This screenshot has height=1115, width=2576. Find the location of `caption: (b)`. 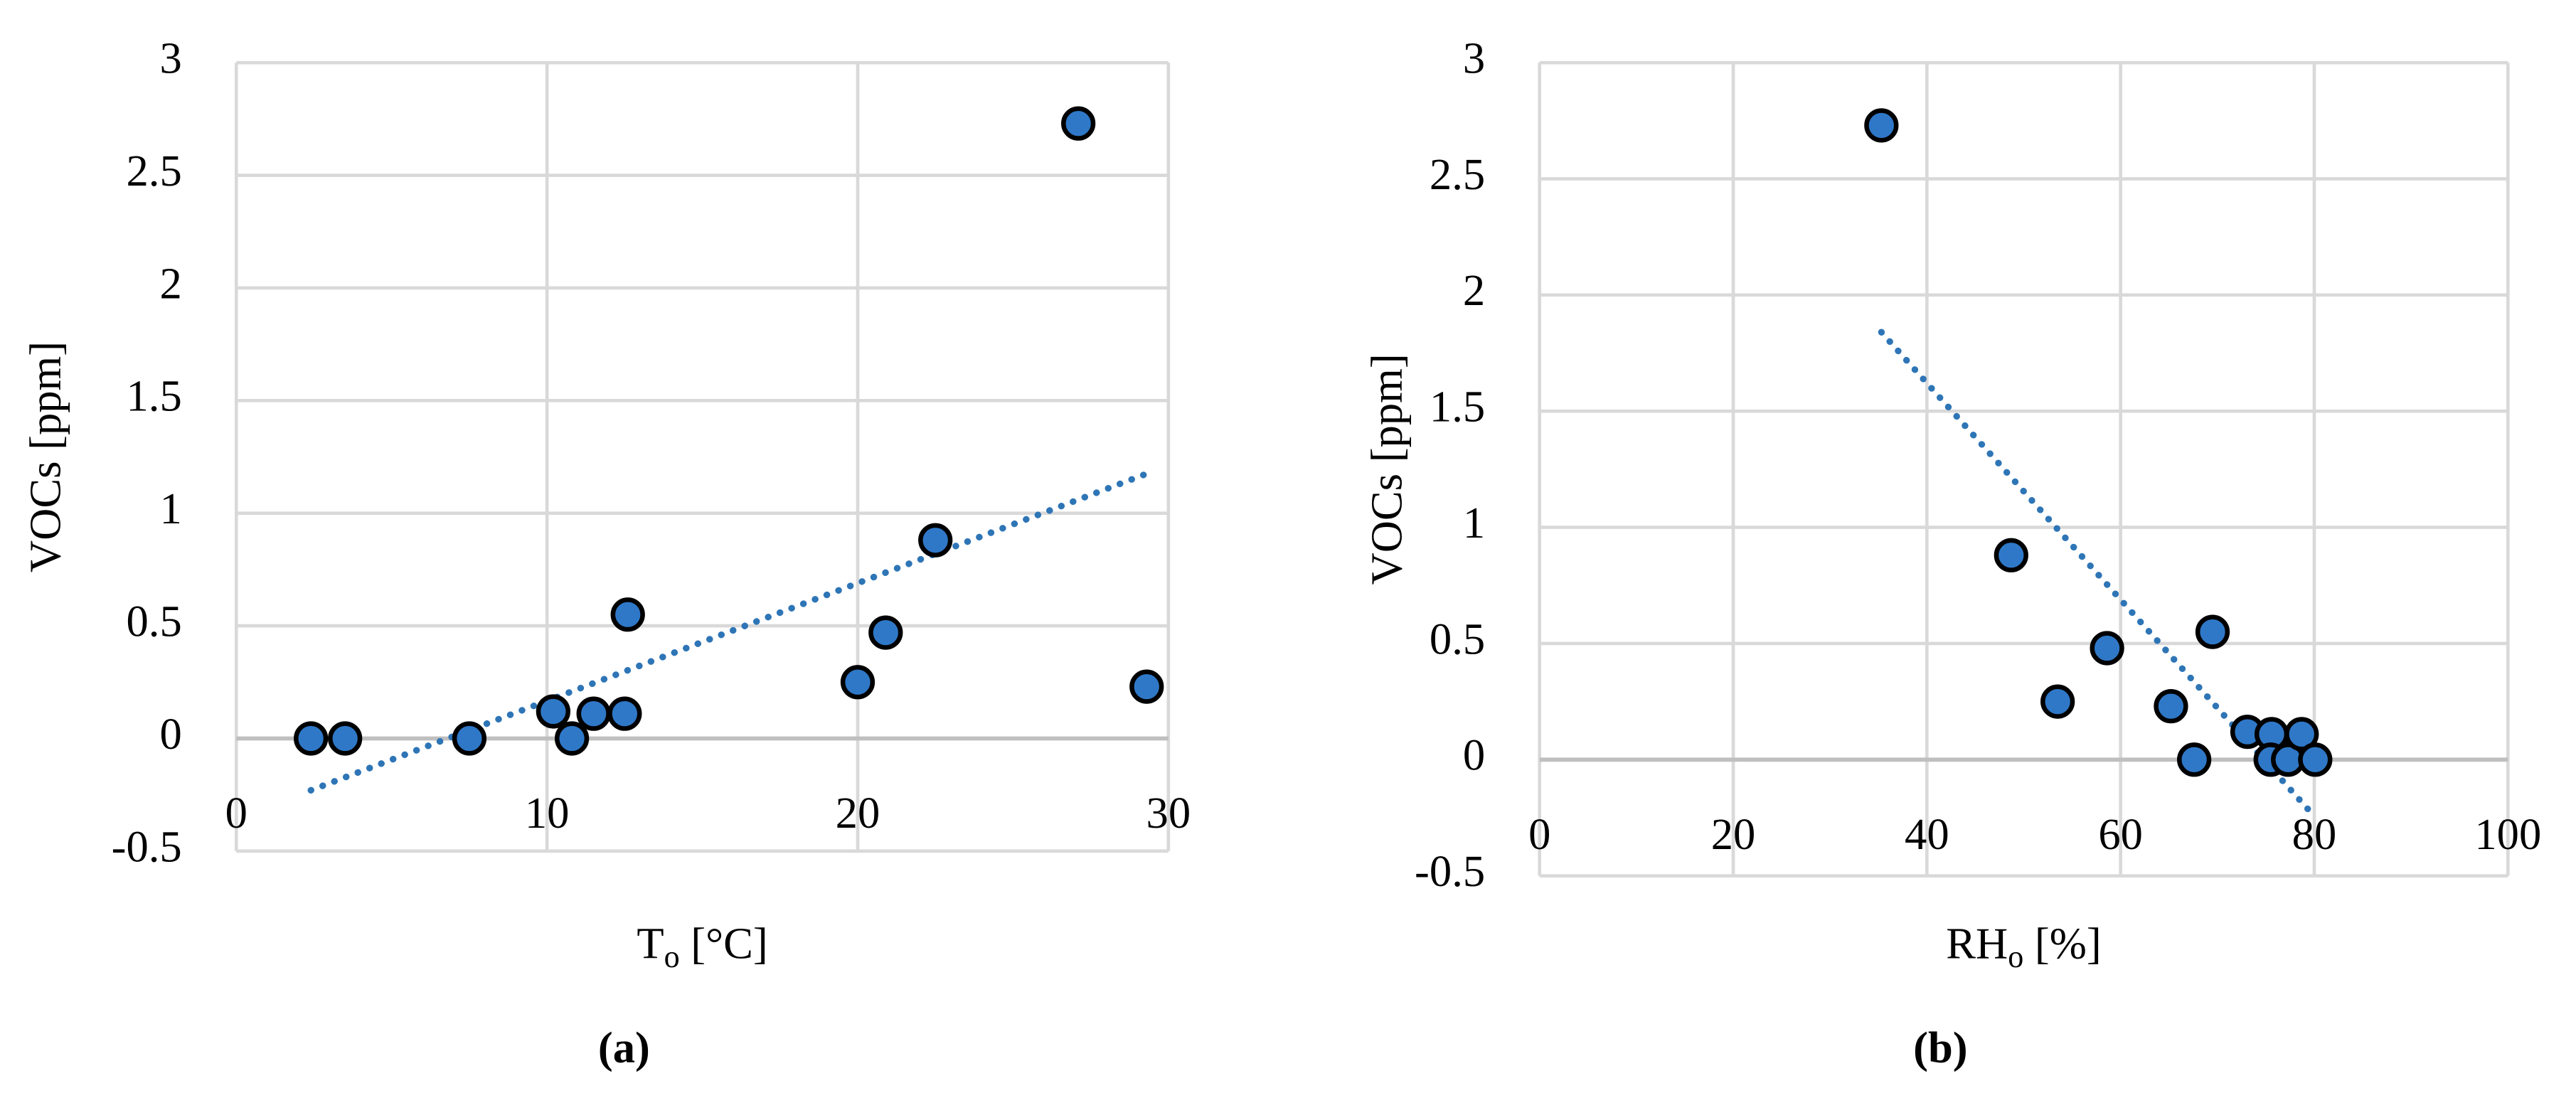

caption: (b) is located at coordinates (1940, 1047).